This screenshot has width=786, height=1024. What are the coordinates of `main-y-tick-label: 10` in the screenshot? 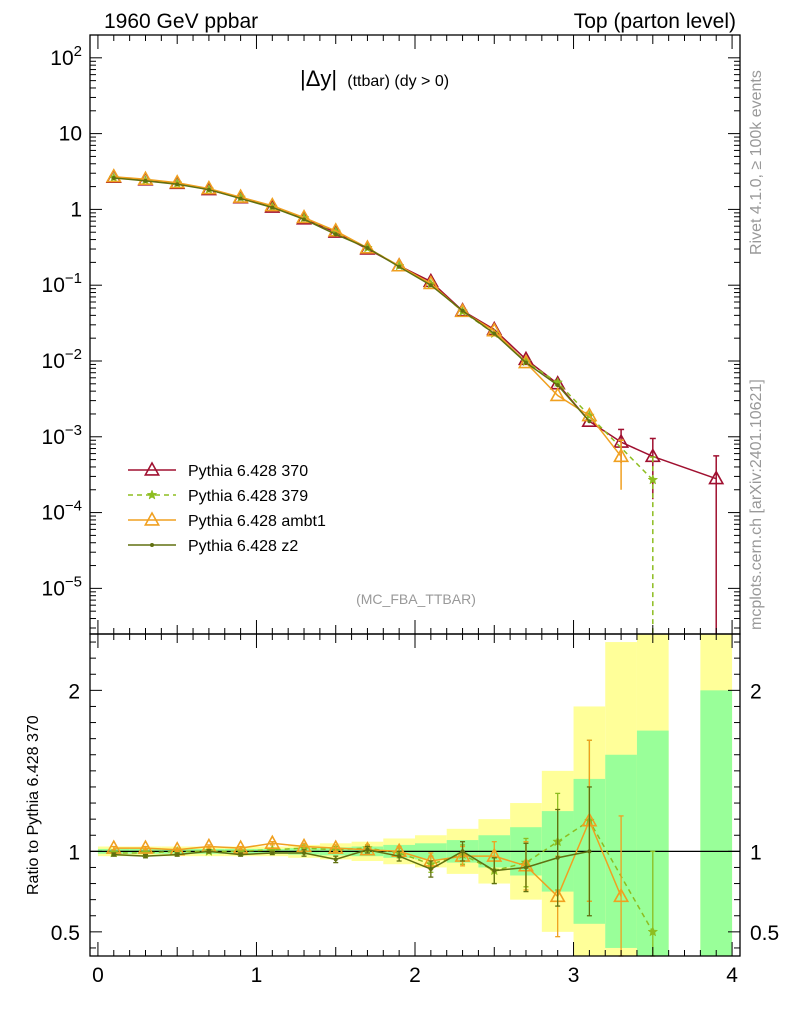 It's located at (70, 134).